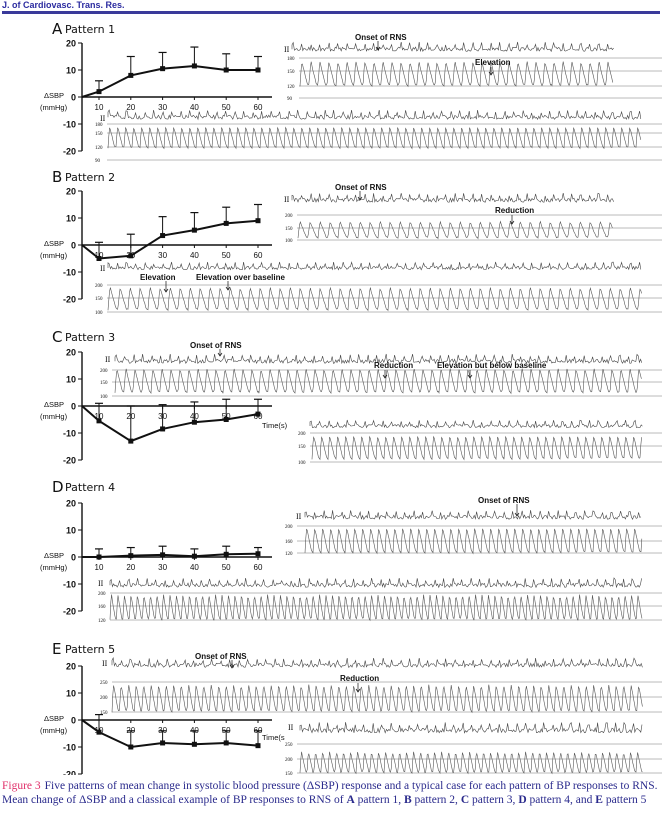  I want to click on caption-panel-a: A, so click(350, 800).